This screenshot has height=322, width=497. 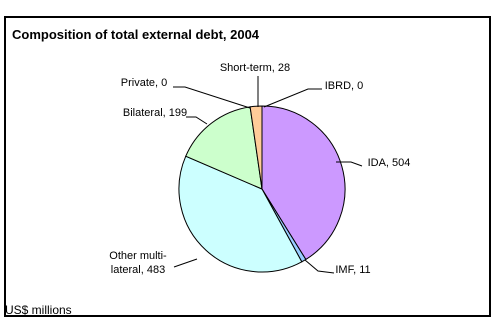 What do you see at coordinates (212, 97) in the screenshot?
I see `leader-line-private` at bounding box center [212, 97].